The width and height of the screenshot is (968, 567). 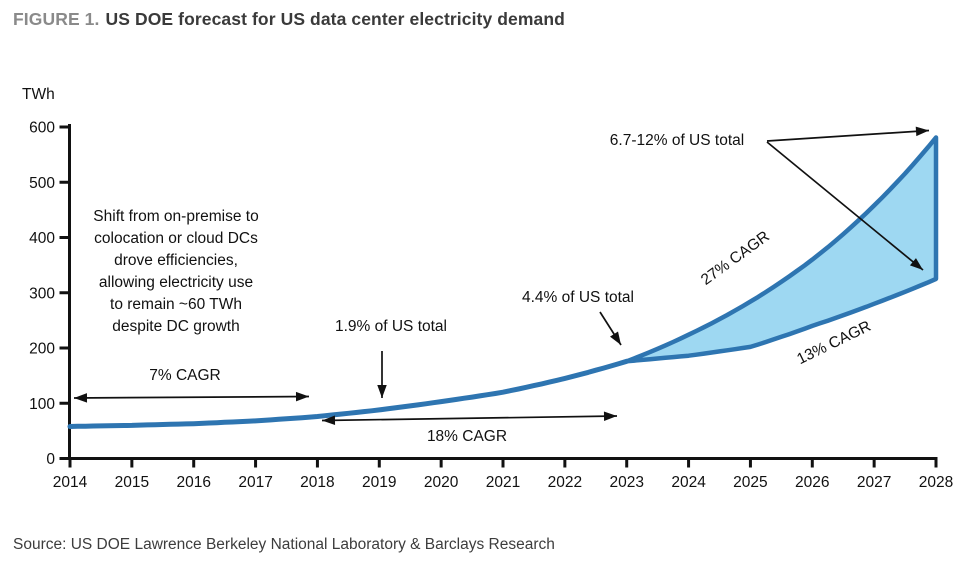 I want to click on arrow-6-7-12pct-lower, so click(x=845, y=206).